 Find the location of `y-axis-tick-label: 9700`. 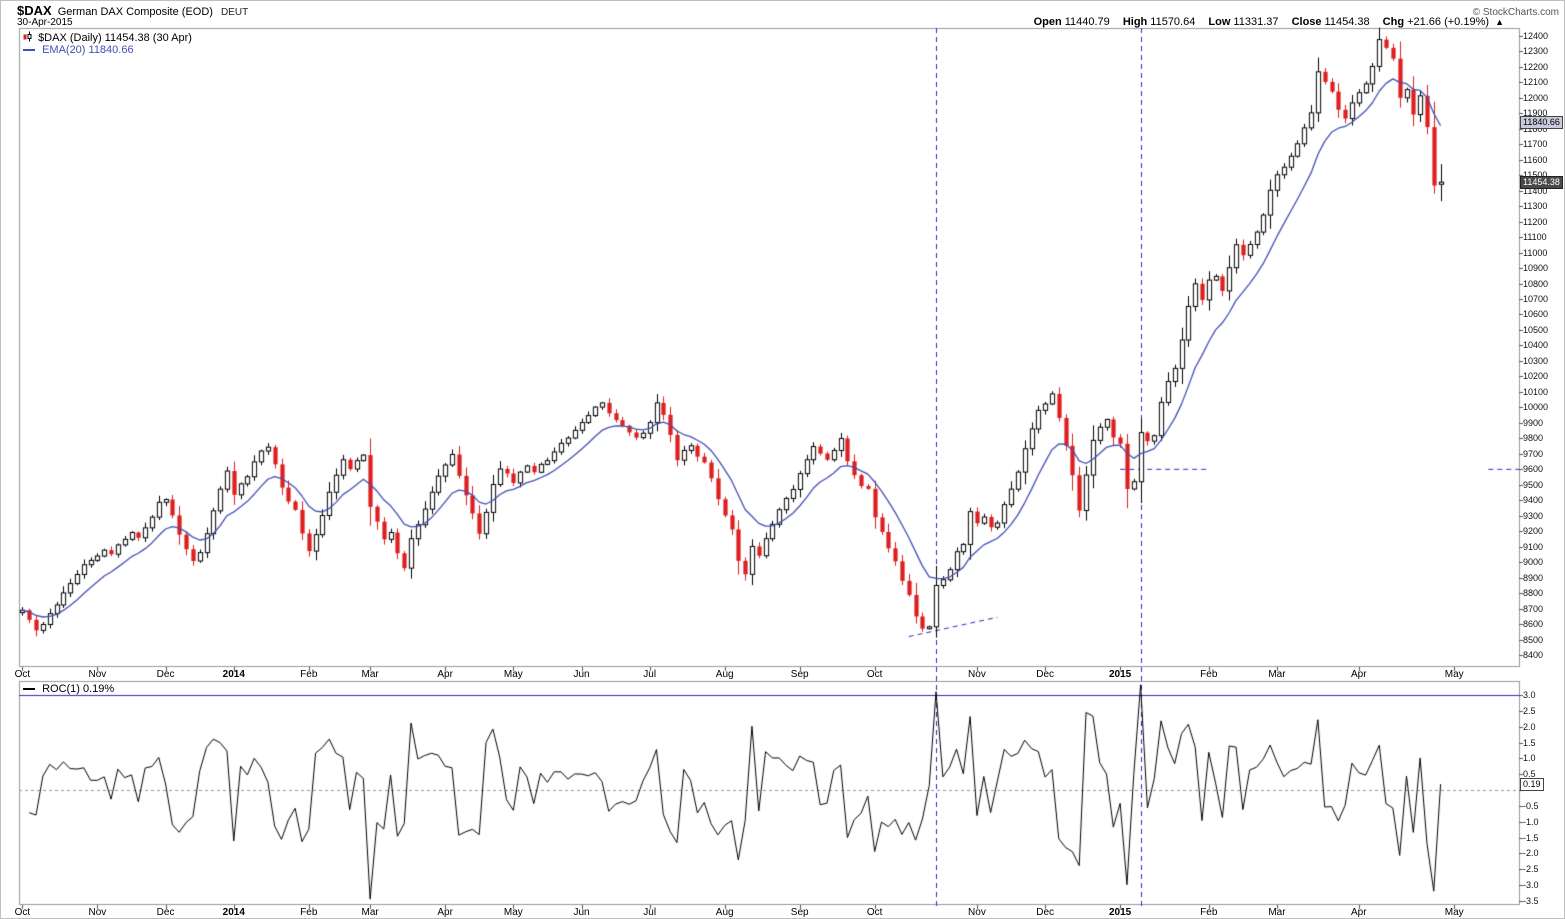

y-axis-tick-label: 9700 is located at coordinates (1533, 453).